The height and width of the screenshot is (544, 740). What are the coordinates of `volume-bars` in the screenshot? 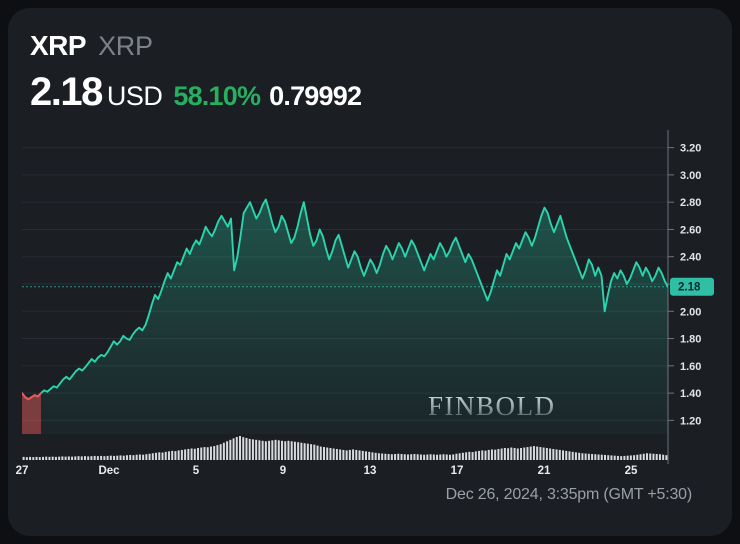 It's located at (345, 448).